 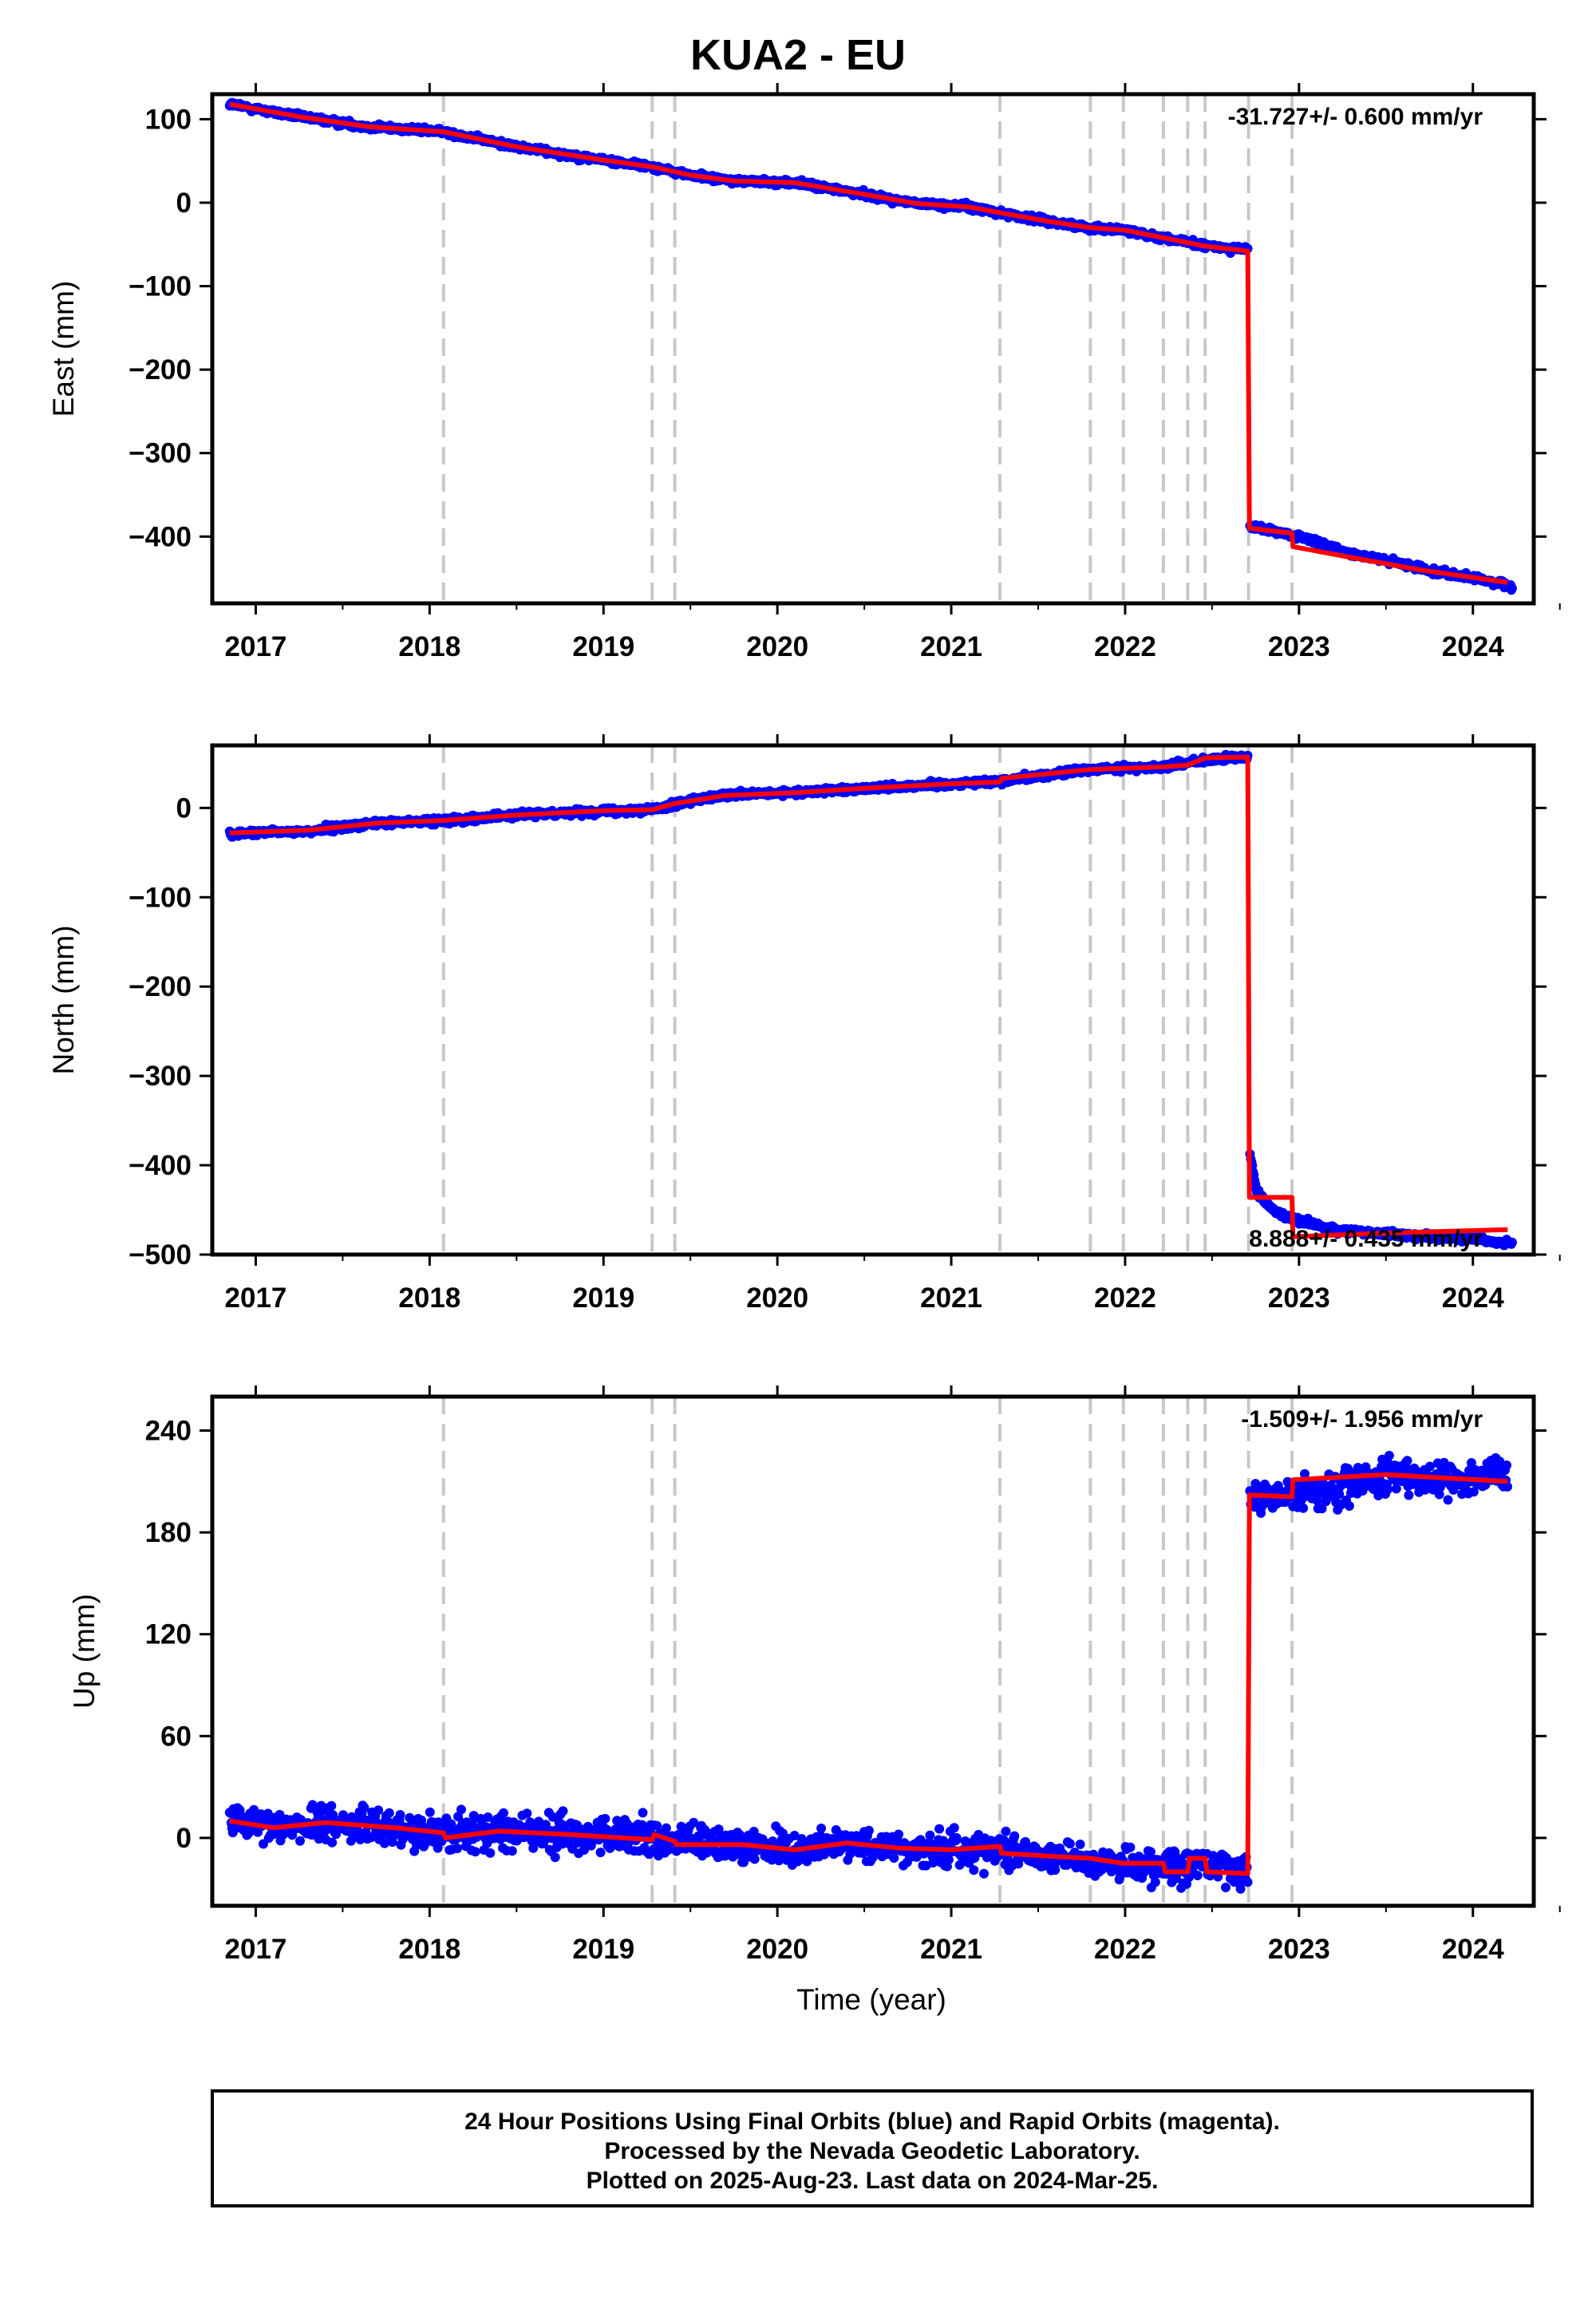 I want to click on rate-label: -31.727+/- 0.600 mm/yr, so click(x=1355, y=117).